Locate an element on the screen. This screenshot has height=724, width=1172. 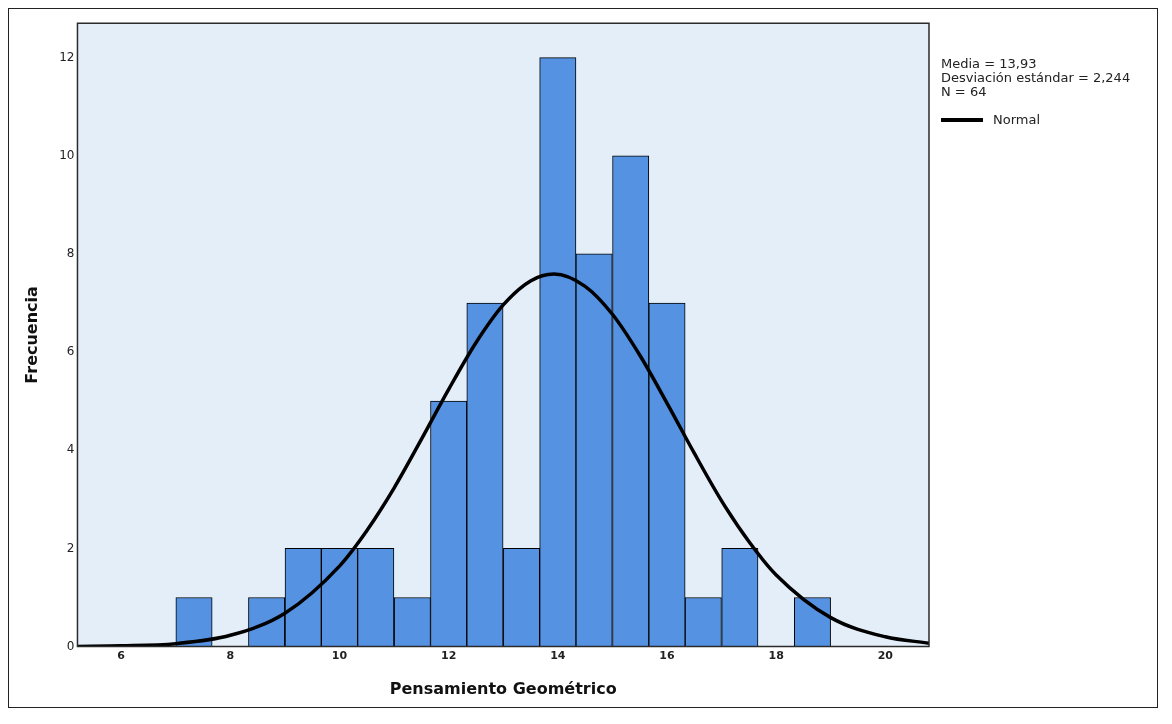
text: N = 64 is located at coordinates (964, 91).